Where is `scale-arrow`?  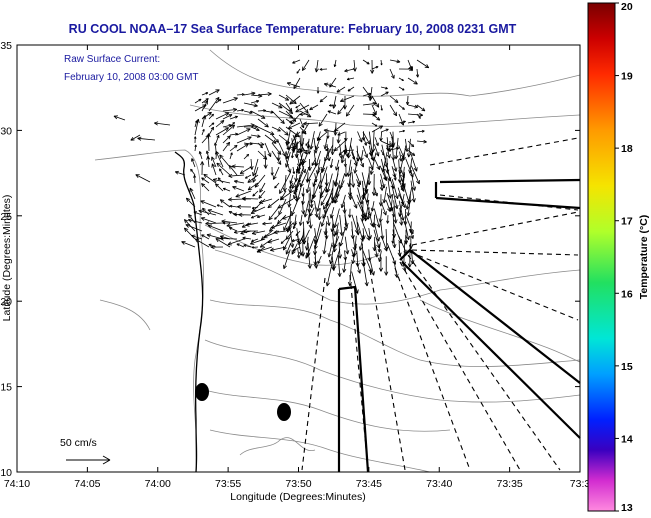
scale-arrow is located at coordinates (88, 460).